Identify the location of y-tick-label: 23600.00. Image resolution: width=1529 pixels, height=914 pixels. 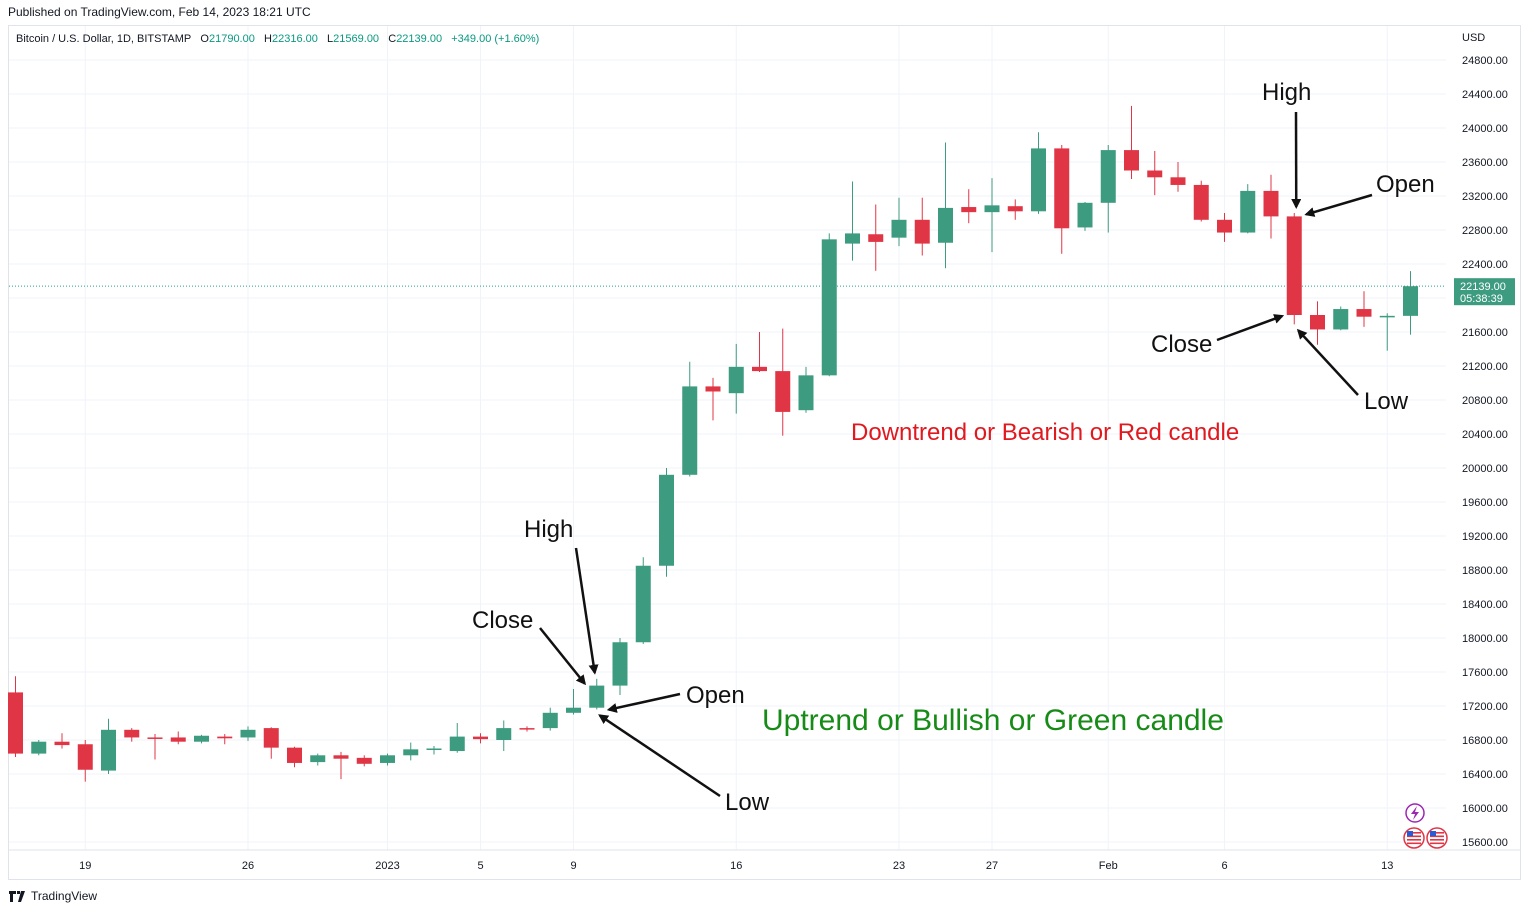
(1485, 163).